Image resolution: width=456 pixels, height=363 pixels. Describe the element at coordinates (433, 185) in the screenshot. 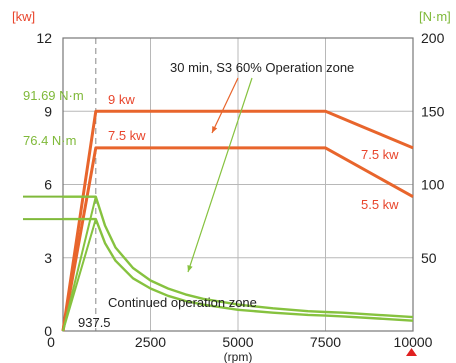

I see `right-tick-label: 100` at that location.